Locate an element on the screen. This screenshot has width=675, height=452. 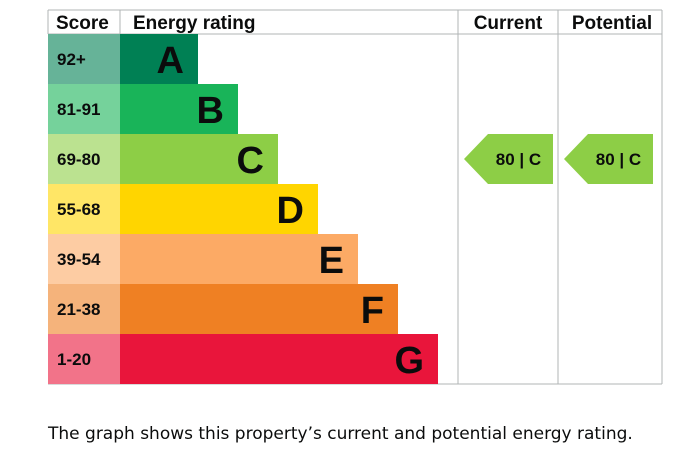
band-letter-b: B is located at coordinates (210, 111).